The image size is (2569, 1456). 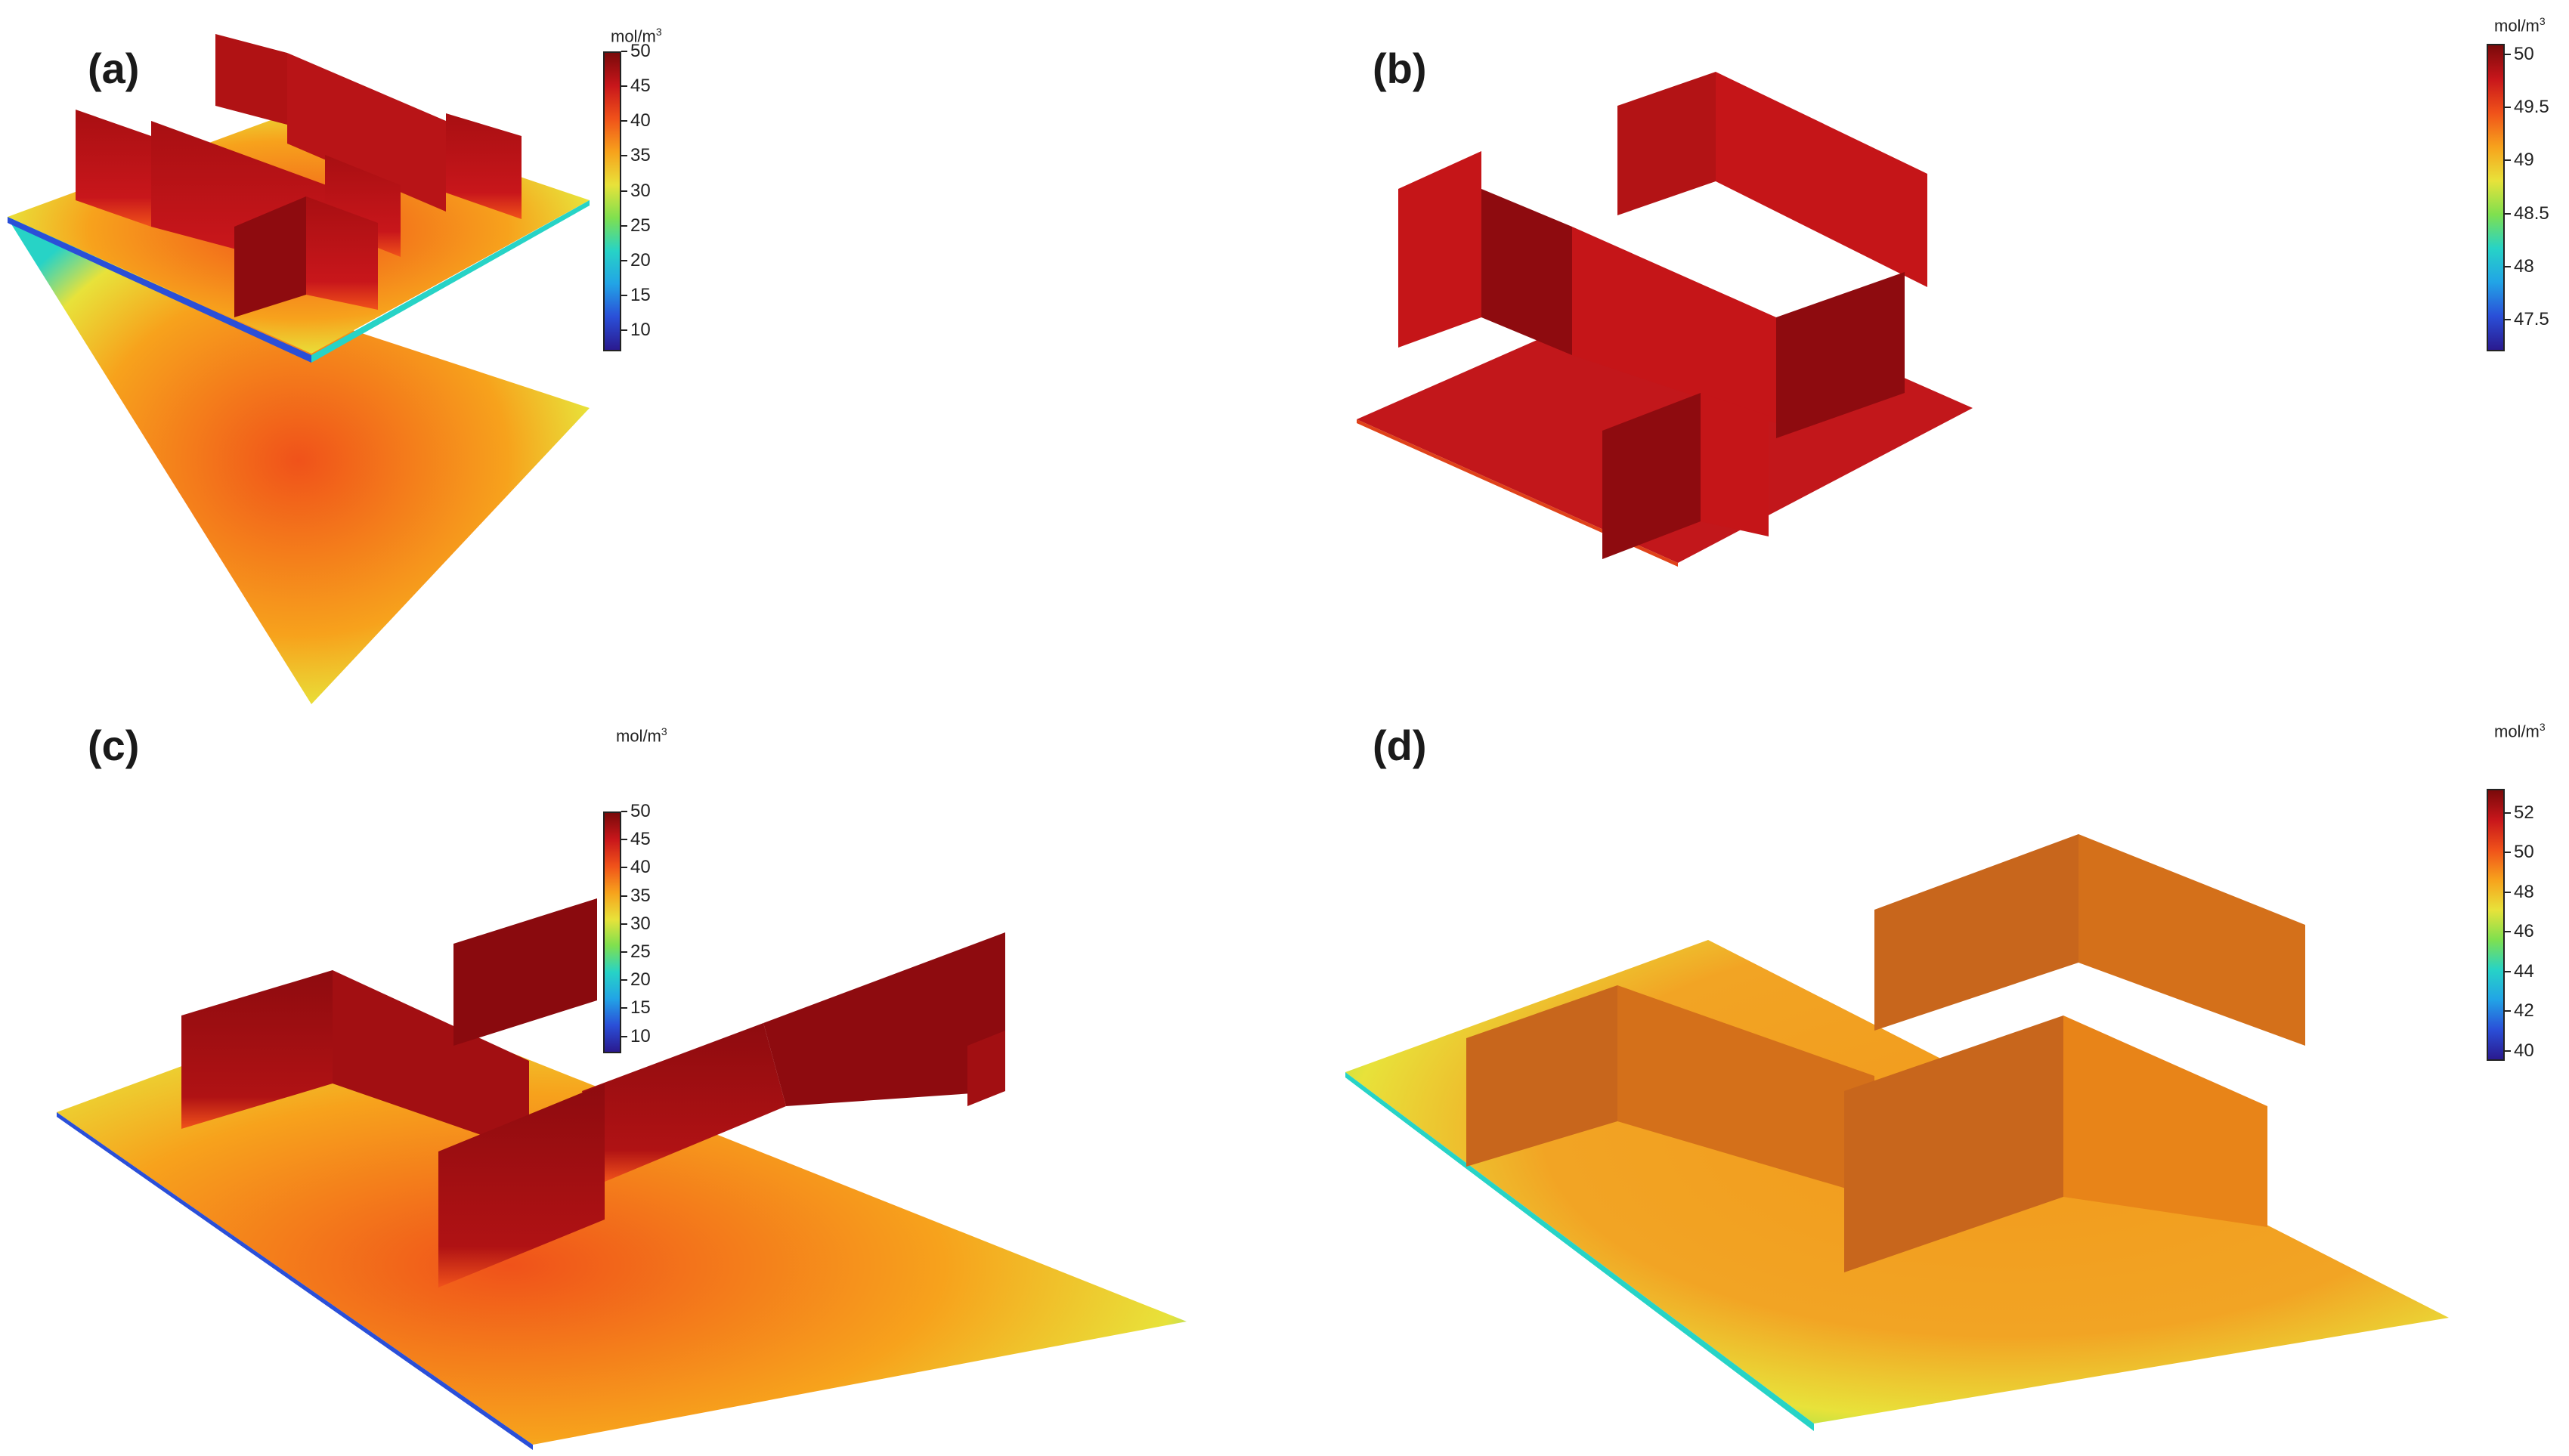 I want to click on concentration-model-a, so click(x=299, y=369).